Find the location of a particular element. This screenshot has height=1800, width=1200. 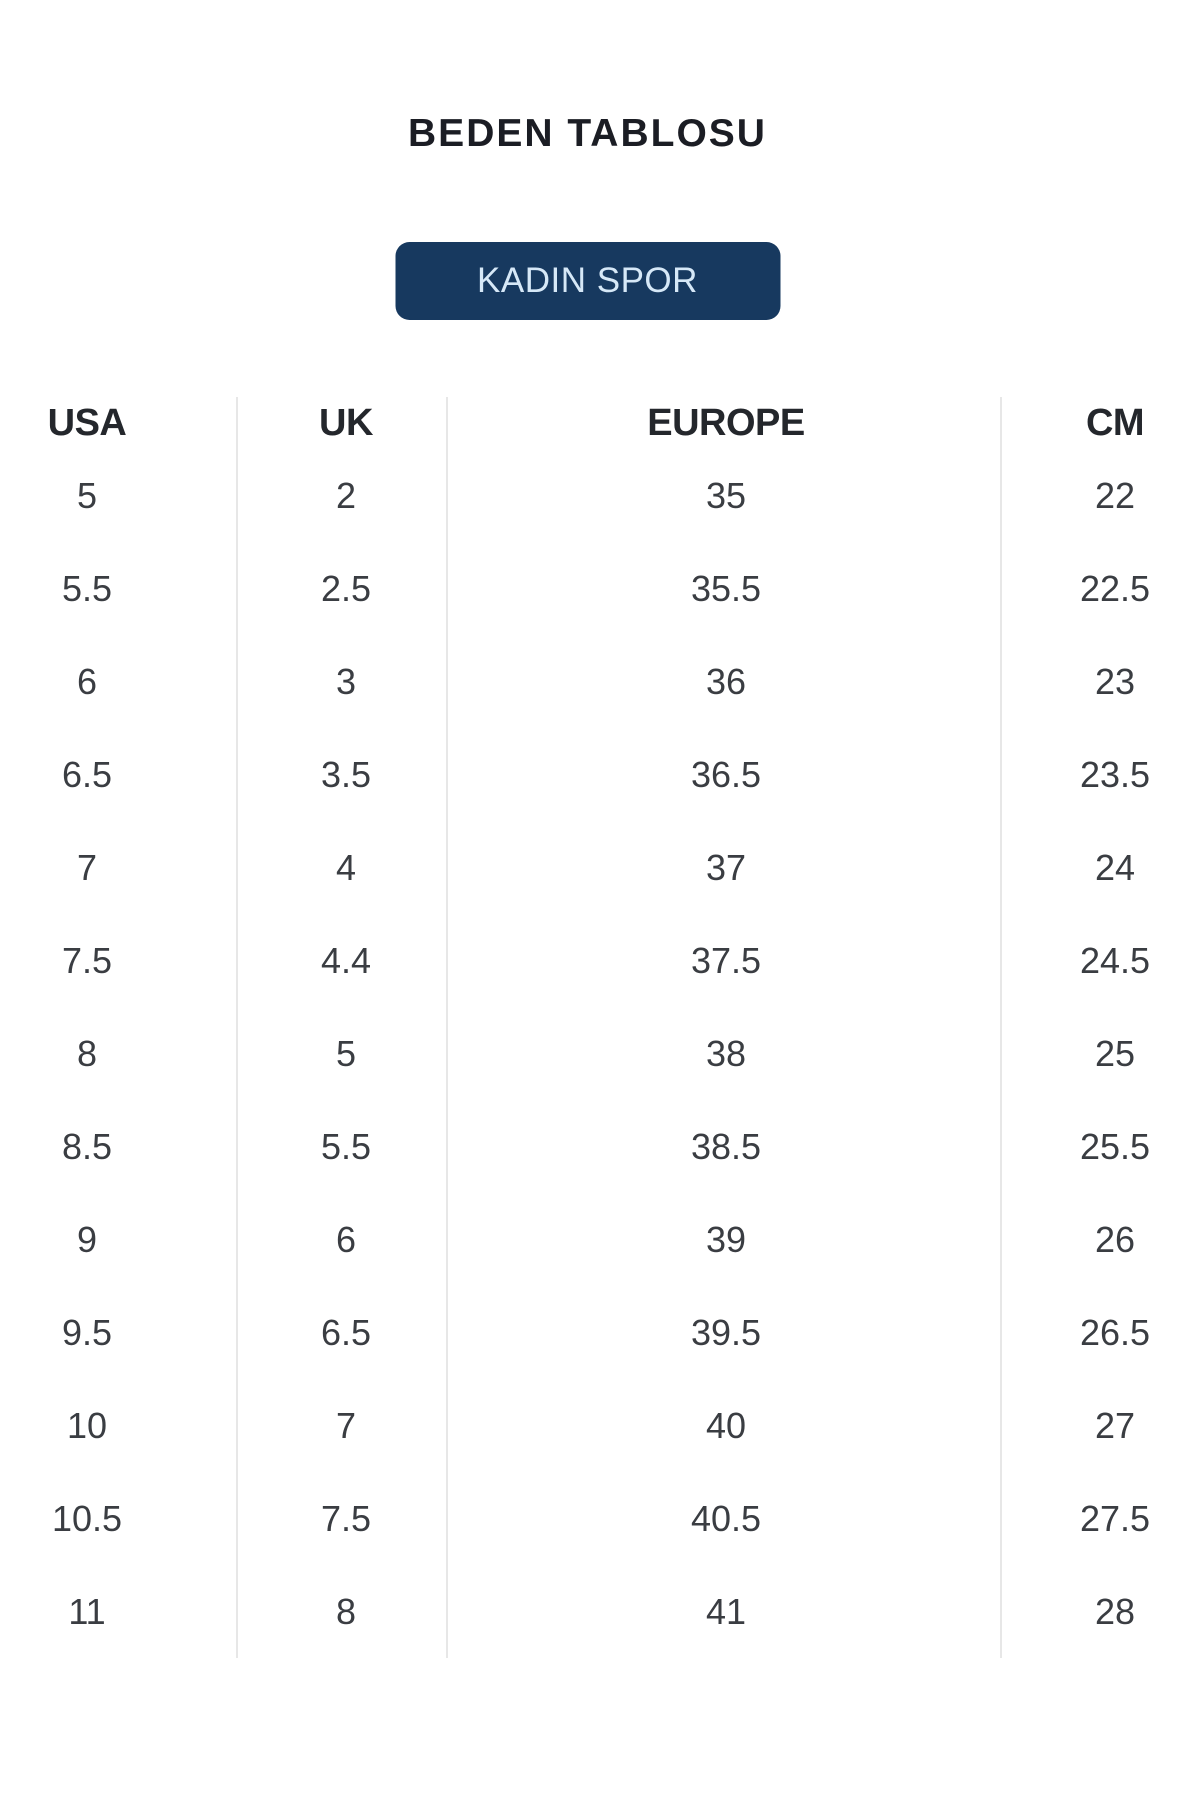

cell-uk: 3 is located at coordinates (343, 681).